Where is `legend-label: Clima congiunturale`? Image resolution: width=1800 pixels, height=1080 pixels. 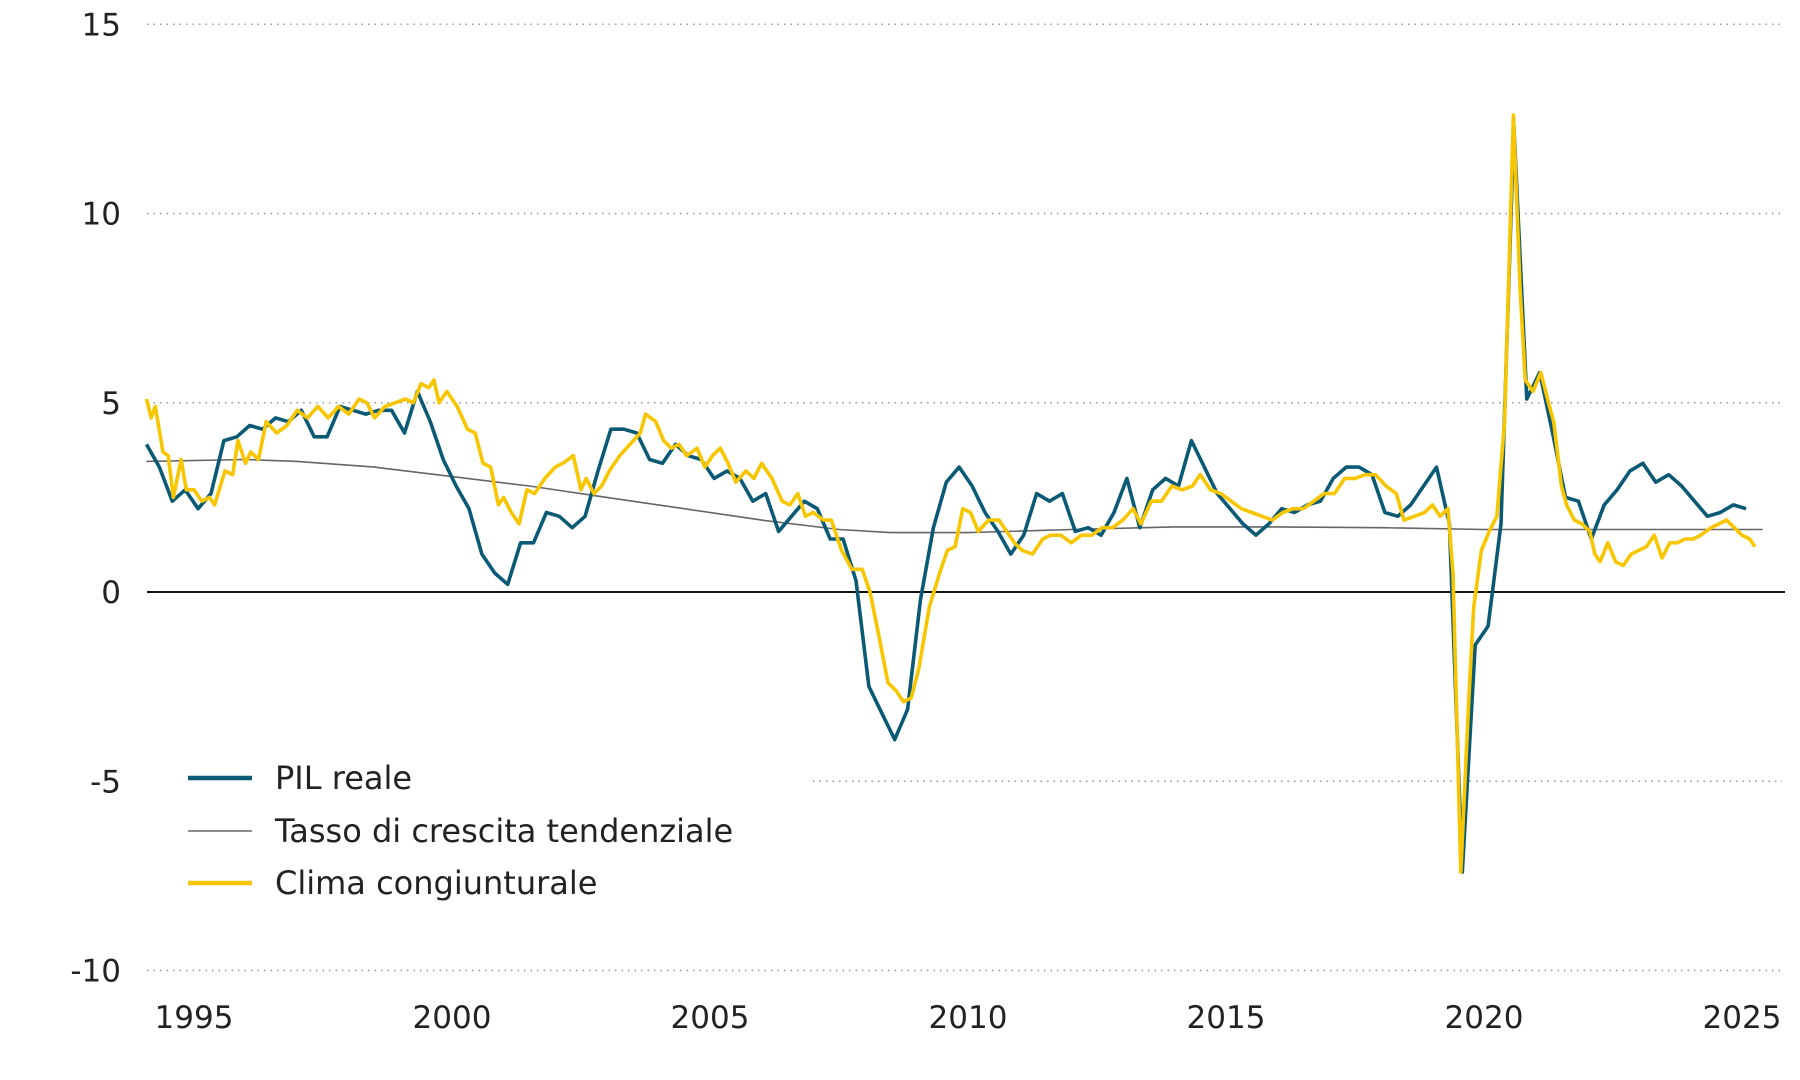
legend-label: Clima congiunturale is located at coordinates (436, 883).